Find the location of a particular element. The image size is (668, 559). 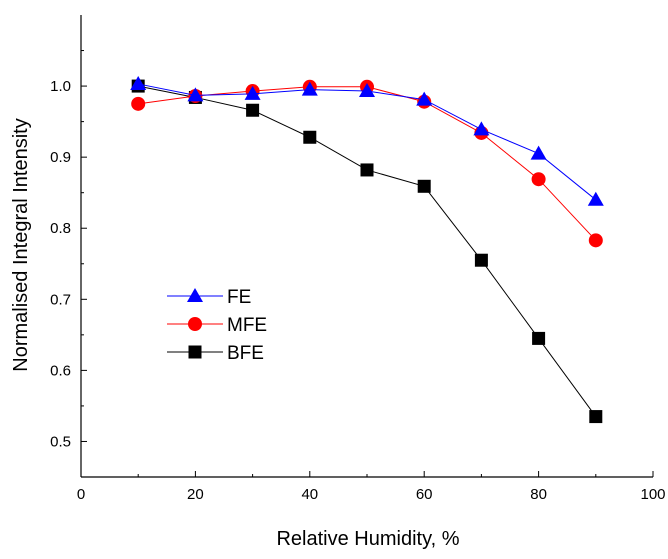

legend-label: BFE is located at coordinates (245, 353).